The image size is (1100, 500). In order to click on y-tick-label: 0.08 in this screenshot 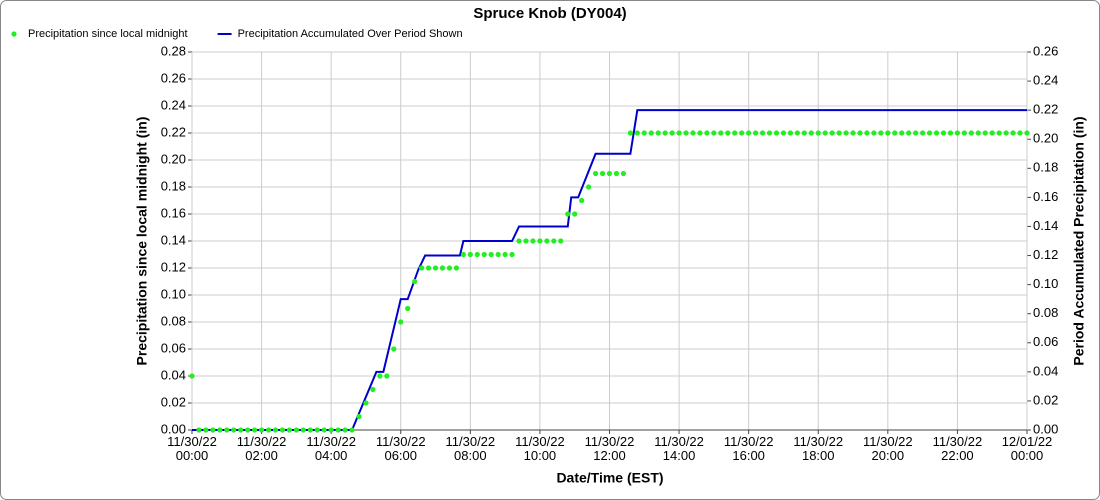, I will do `click(173, 320)`.